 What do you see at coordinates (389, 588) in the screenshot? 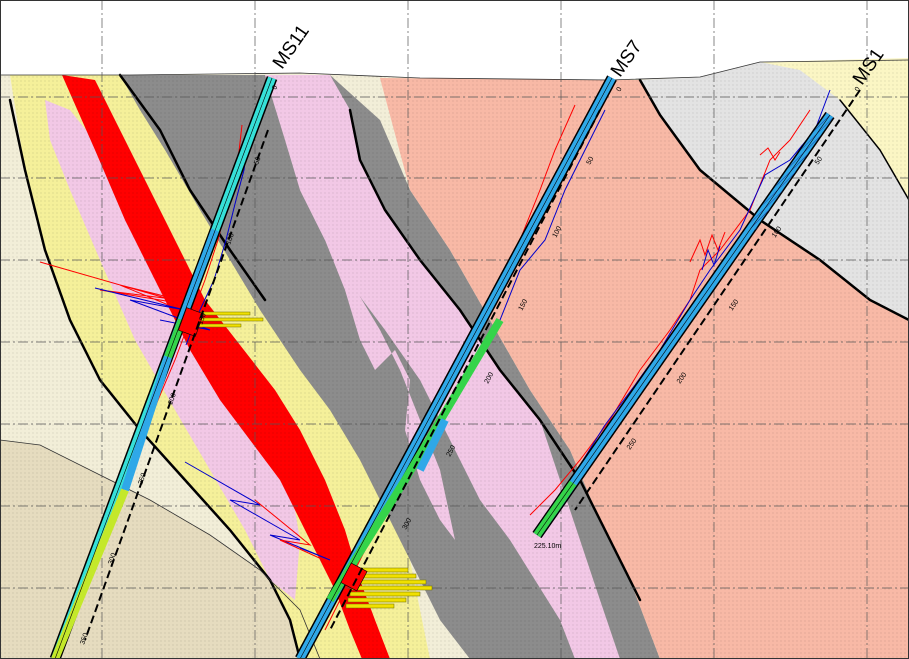
I see `grade-bars` at bounding box center [389, 588].